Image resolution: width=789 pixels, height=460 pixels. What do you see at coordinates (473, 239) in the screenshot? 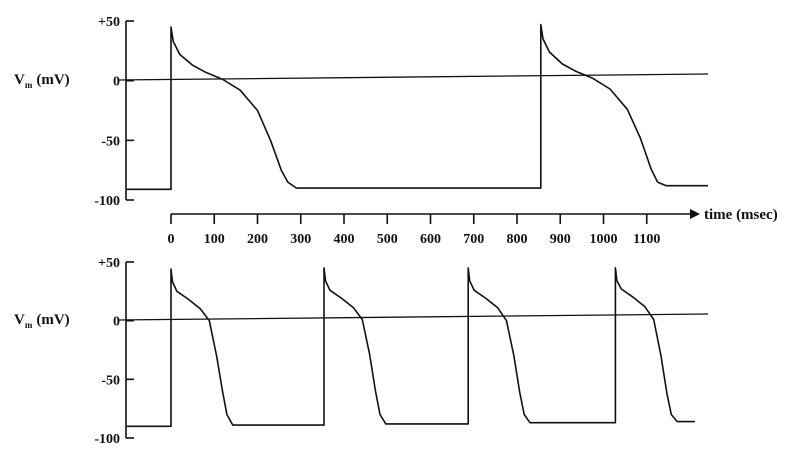
I see `x-tick-label: 700` at bounding box center [473, 239].